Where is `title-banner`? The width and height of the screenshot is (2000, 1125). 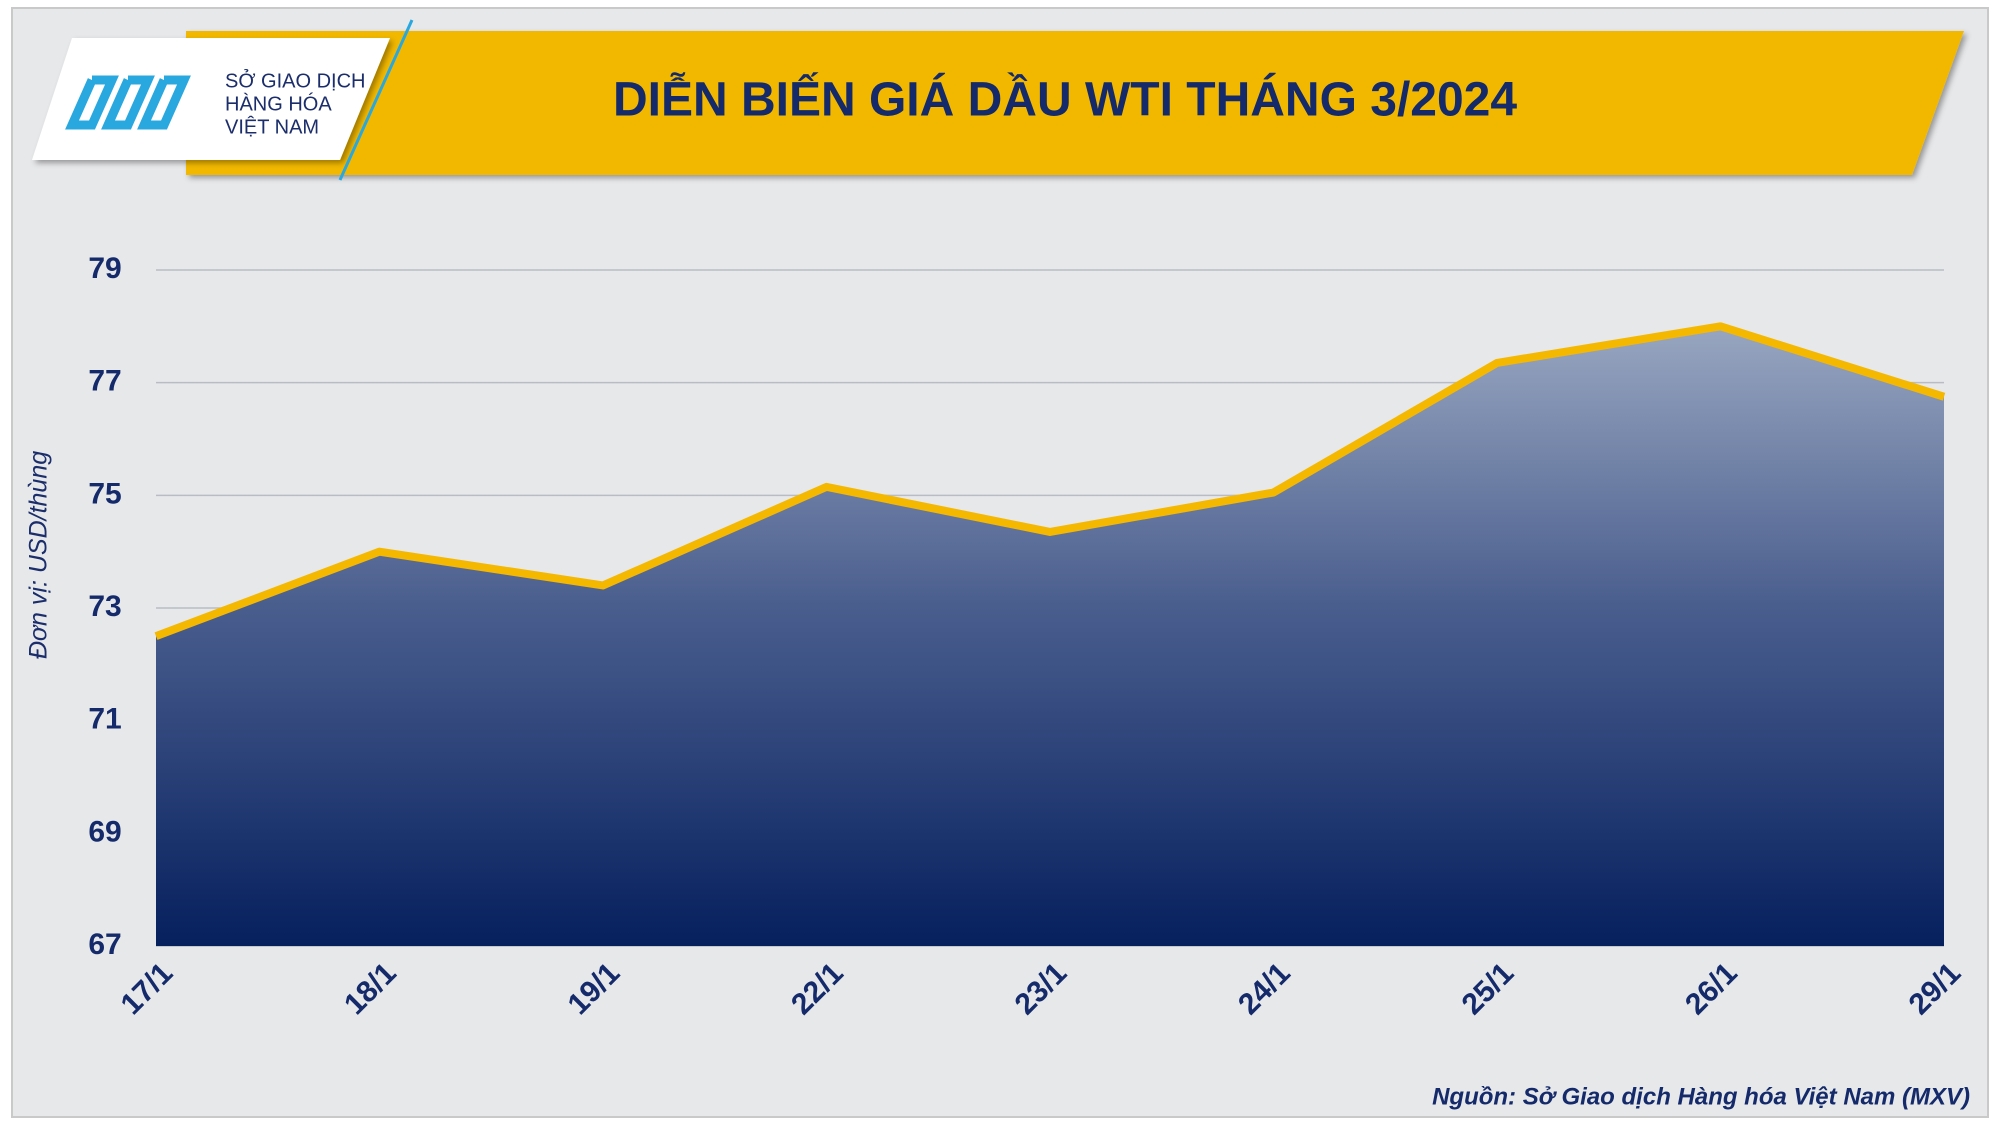 title-banner is located at coordinates (1075, 103).